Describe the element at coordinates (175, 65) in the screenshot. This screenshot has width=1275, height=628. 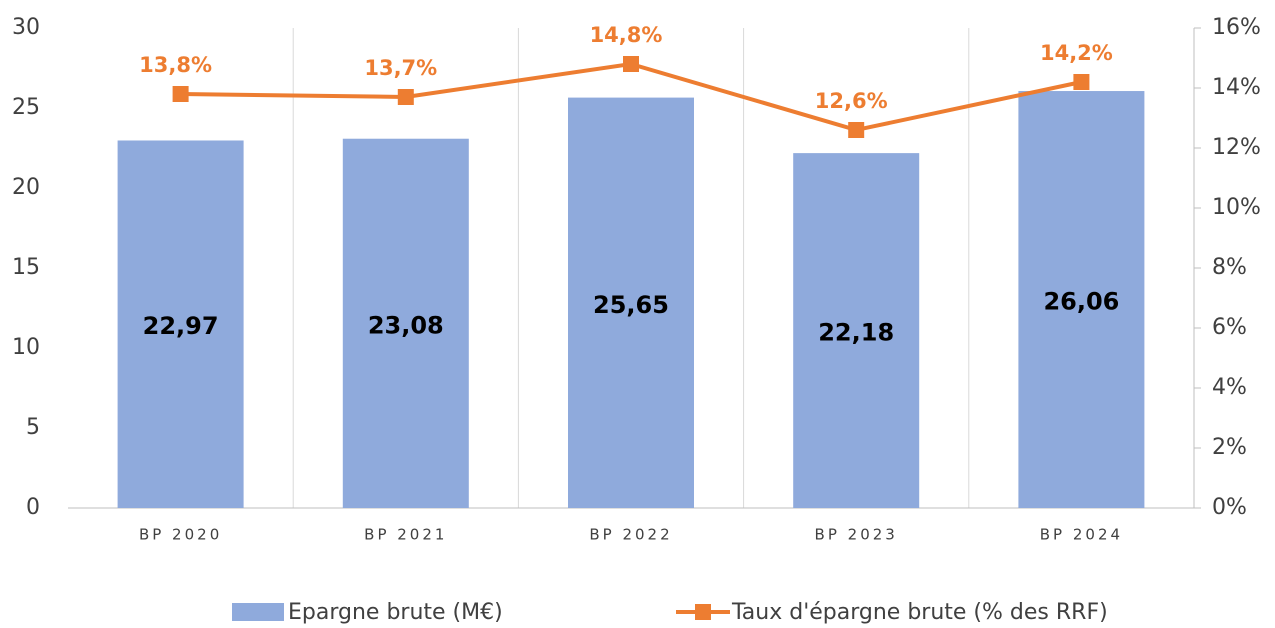
I see `line-value-label: 13,8%` at that location.